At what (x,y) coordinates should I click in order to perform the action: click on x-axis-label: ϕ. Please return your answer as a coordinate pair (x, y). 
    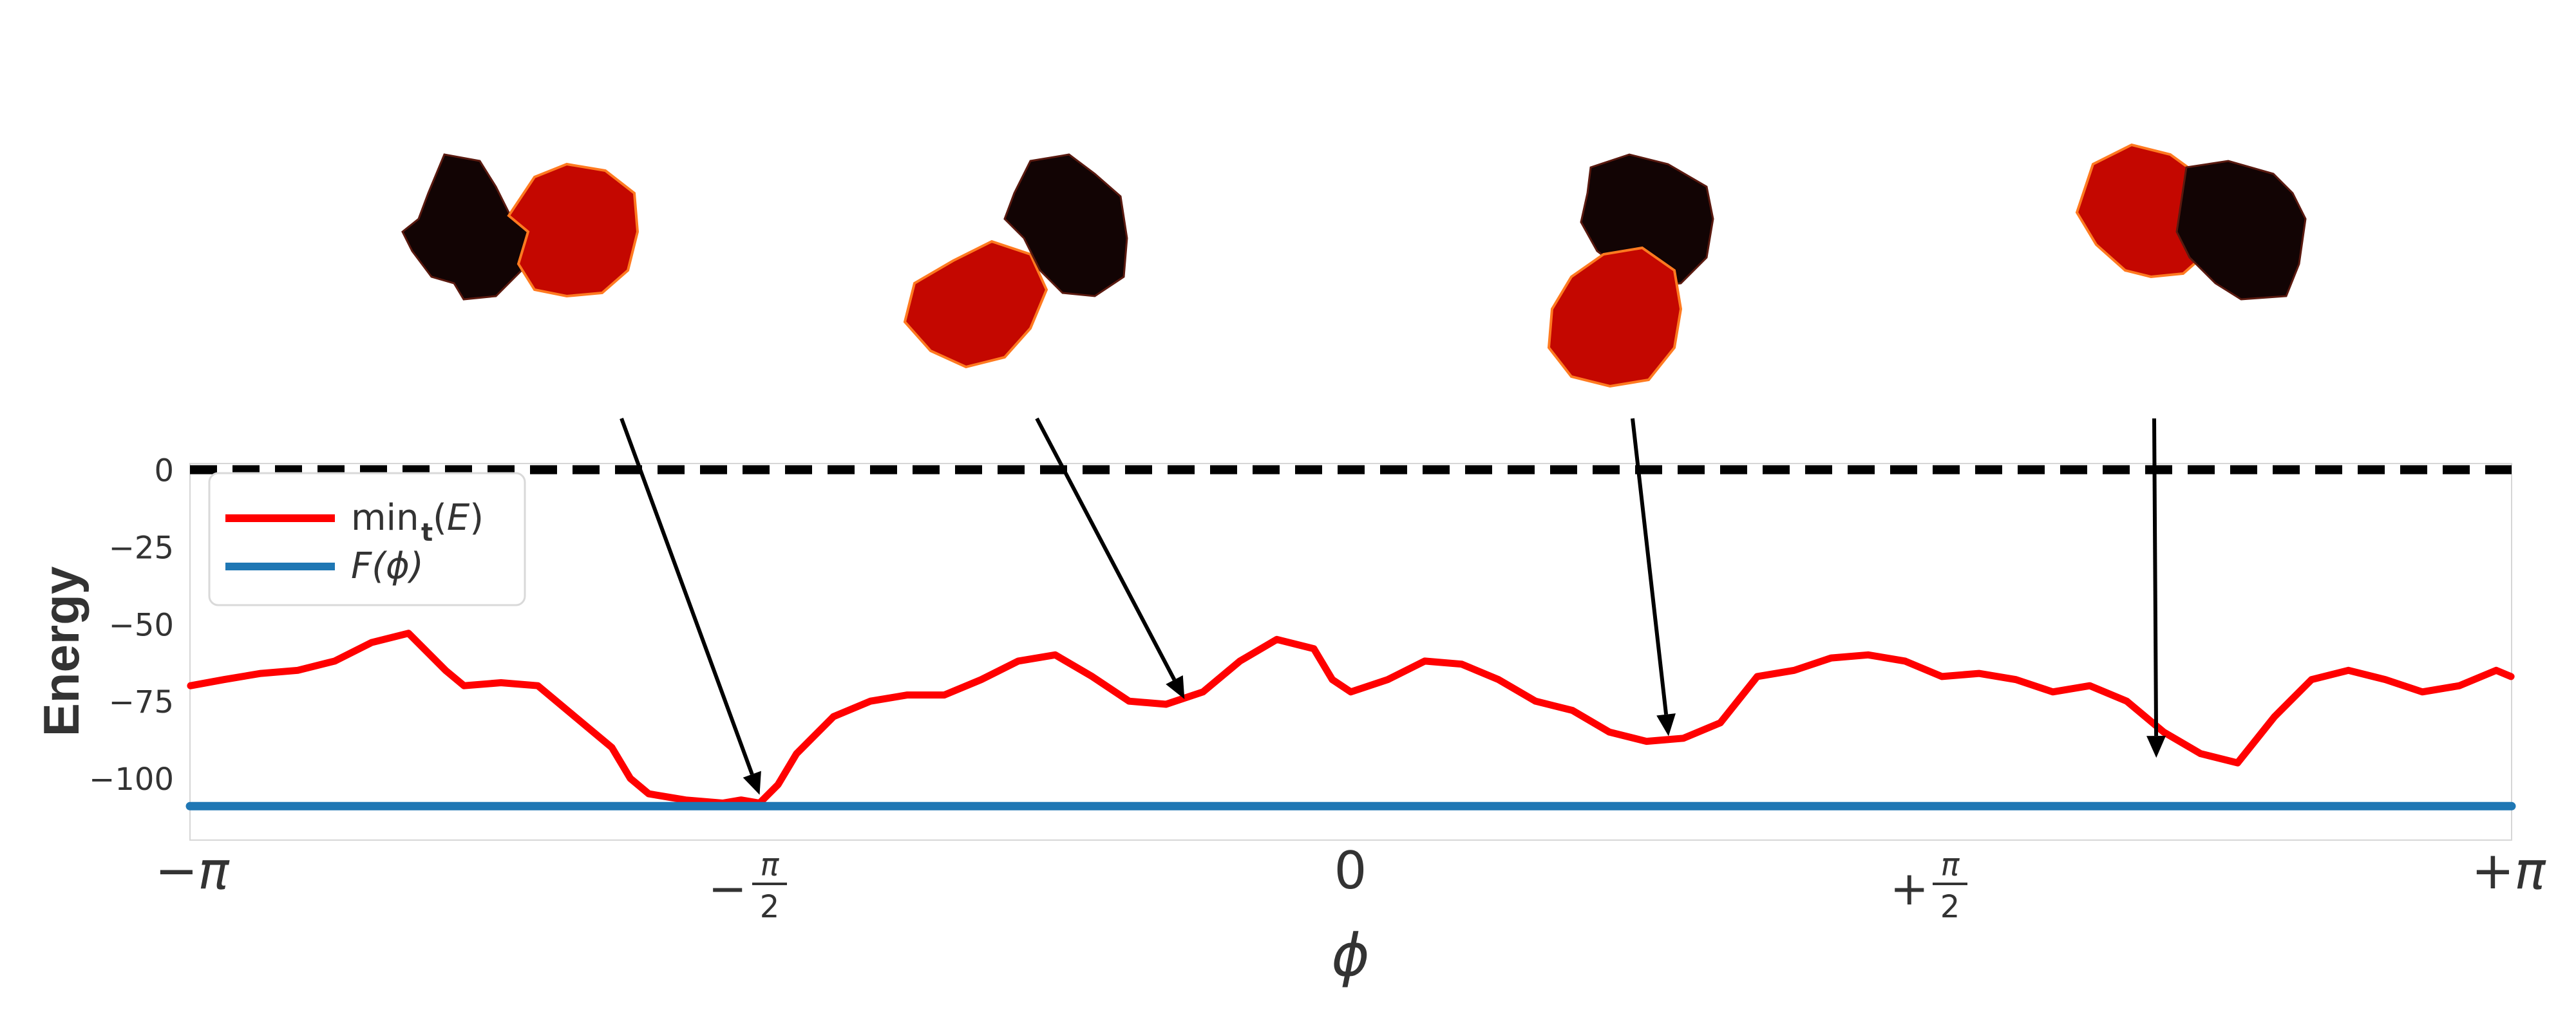
    Looking at the image, I should click on (1350, 955).